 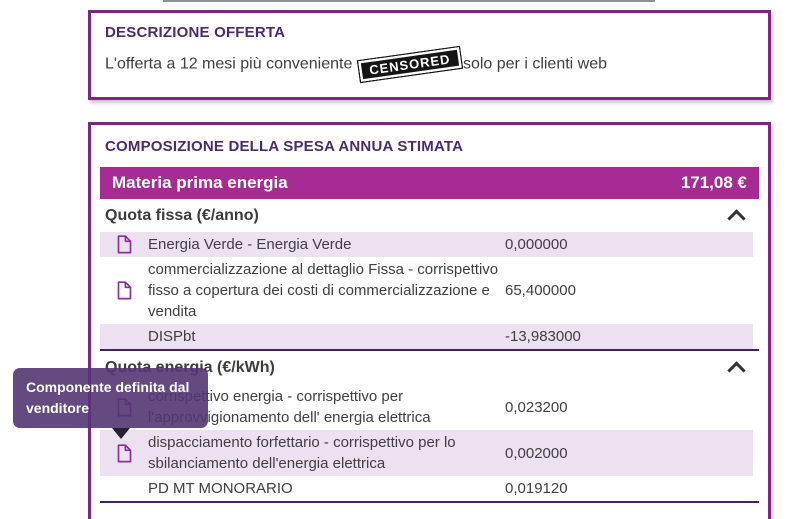 I want to click on top-divider, so click(x=409, y=1).